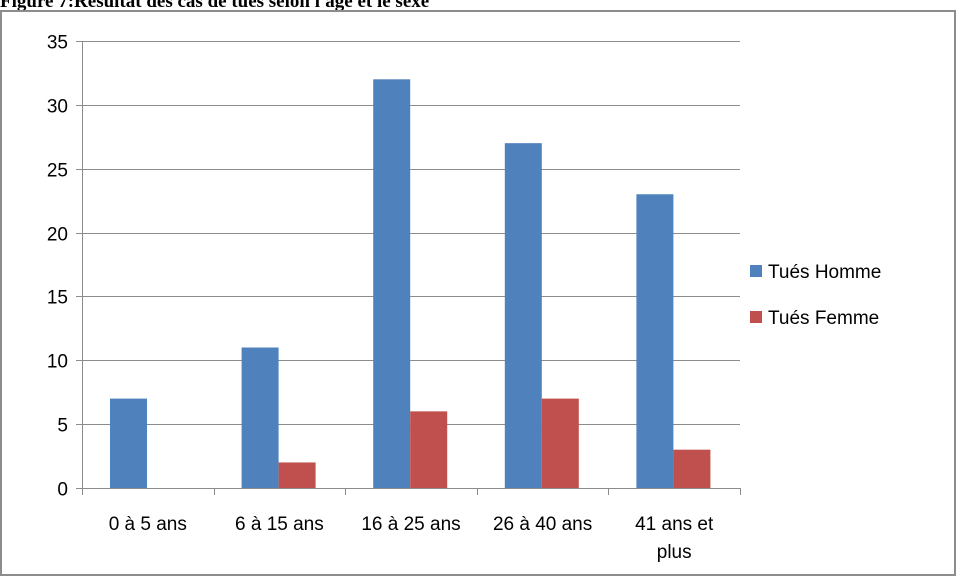  What do you see at coordinates (57, 235) in the screenshot?
I see `y-tick-label: 20` at bounding box center [57, 235].